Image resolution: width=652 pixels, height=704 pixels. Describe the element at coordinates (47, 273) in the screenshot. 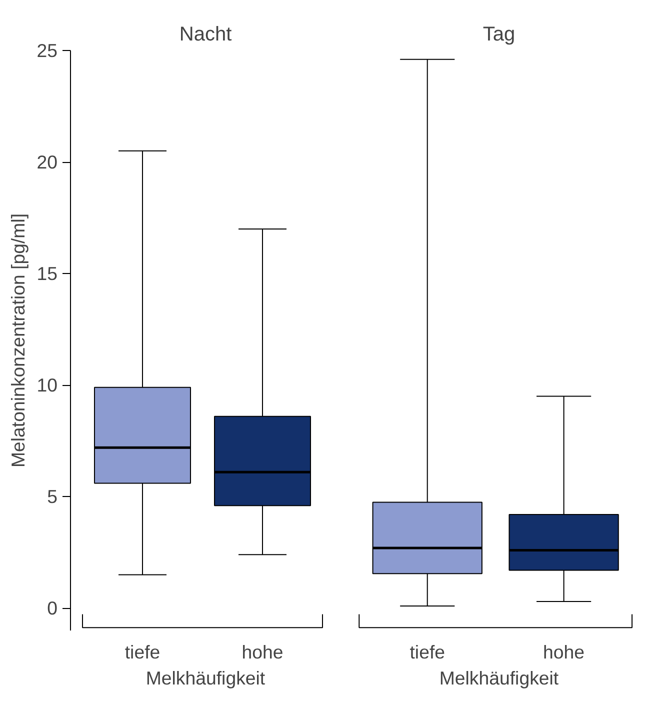

I see `y-tick-label: 15` at that location.